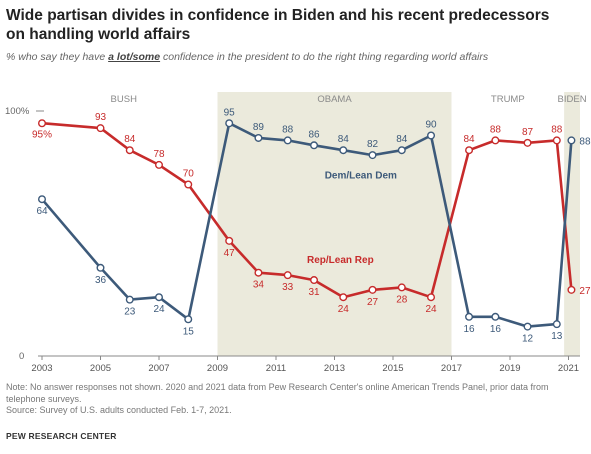 This screenshot has height=454, width=591. I want to click on era-label-trump: TRUMP, so click(508, 99).